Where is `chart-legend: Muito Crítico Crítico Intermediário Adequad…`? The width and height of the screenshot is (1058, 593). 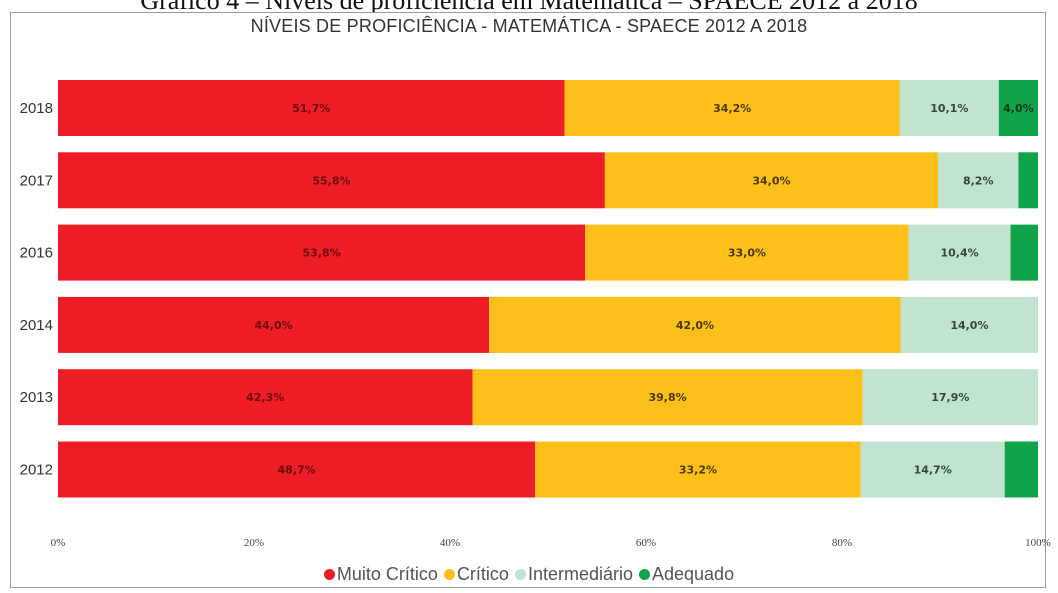 chart-legend: Muito Crítico Crítico Intermediário Adequad… is located at coordinates (529, 574).